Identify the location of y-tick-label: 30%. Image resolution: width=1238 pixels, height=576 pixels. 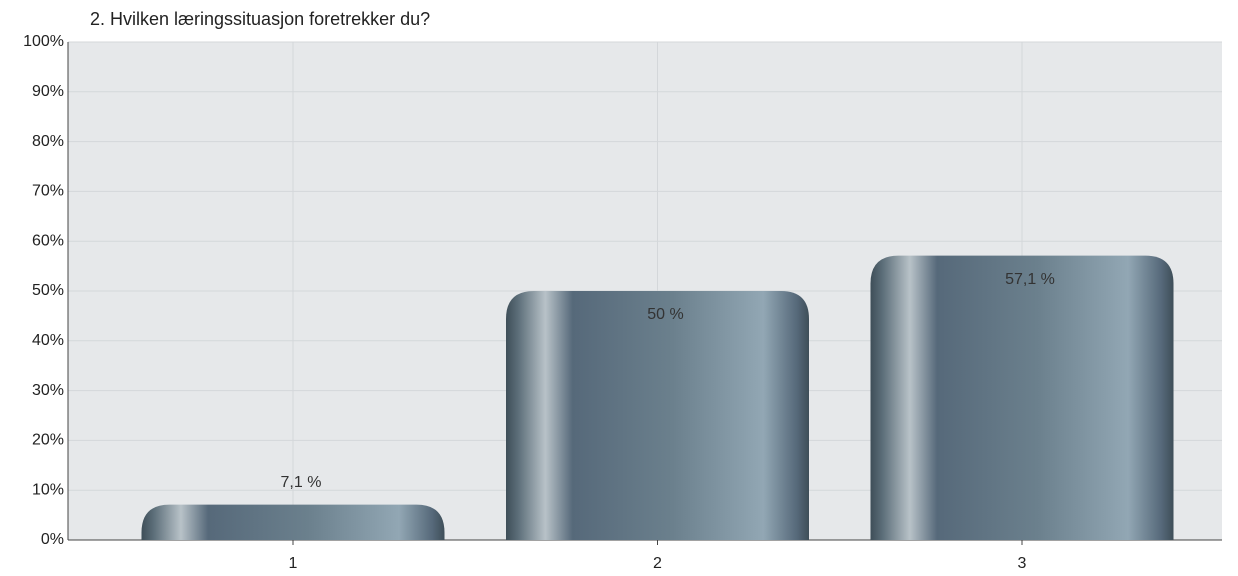
(48, 390).